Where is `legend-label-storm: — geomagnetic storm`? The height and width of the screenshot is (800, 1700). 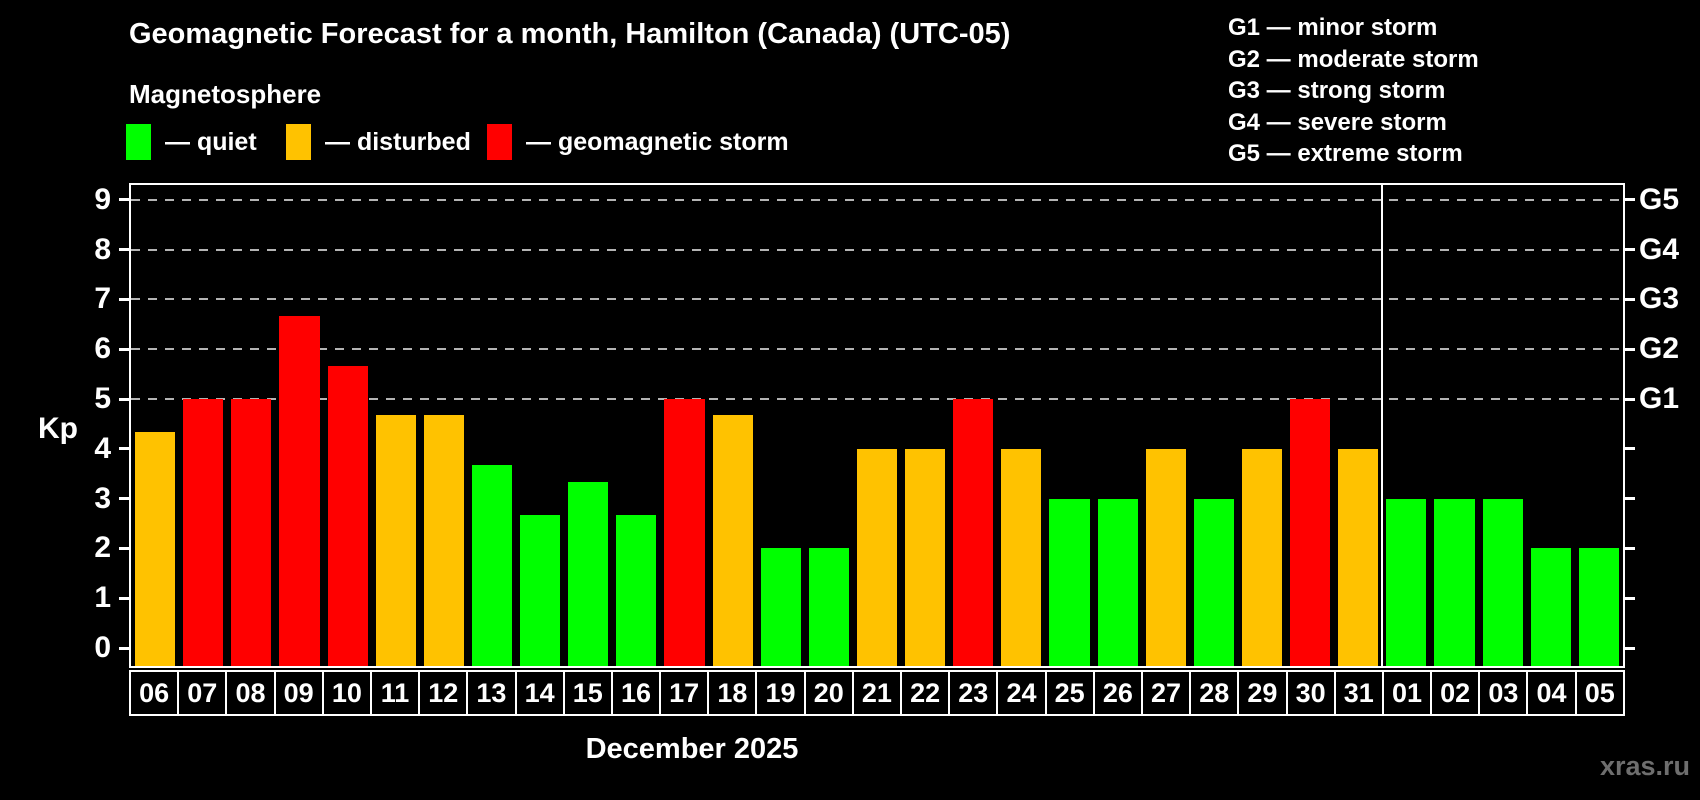
legend-label-storm: — geomagnetic storm is located at coordinates (657, 141).